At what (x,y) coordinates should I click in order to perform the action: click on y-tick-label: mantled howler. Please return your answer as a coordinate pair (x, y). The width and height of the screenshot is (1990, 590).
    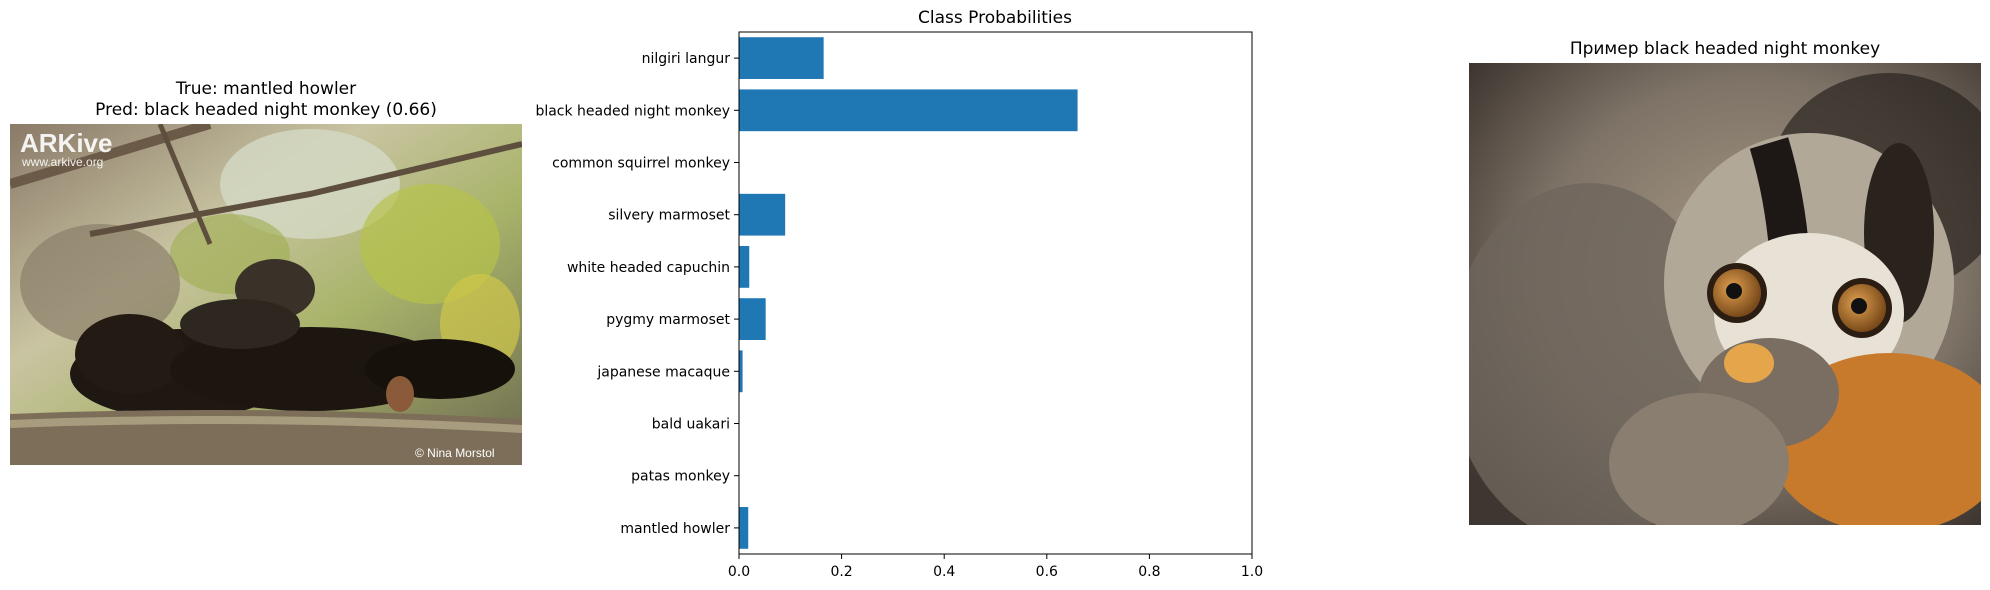
    Looking at the image, I should click on (675, 529).